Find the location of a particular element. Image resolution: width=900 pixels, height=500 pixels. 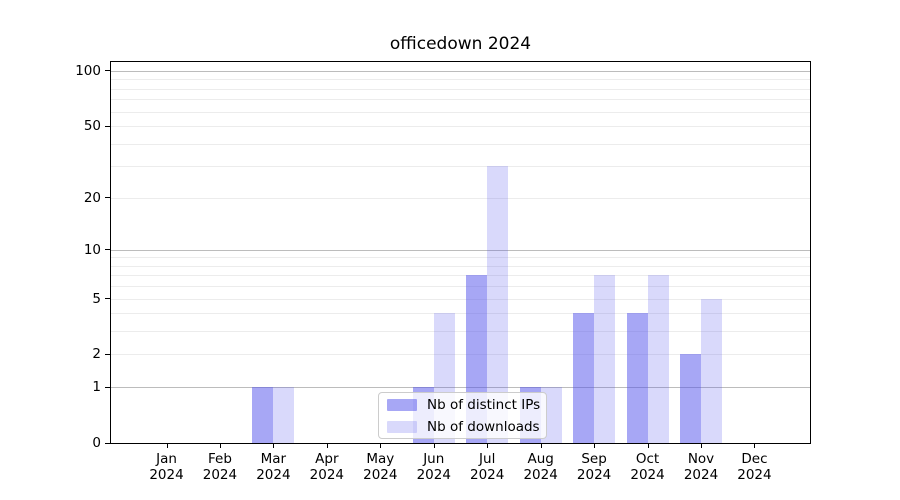

x-tick-label: Jun 2024 is located at coordinates (434, 467).